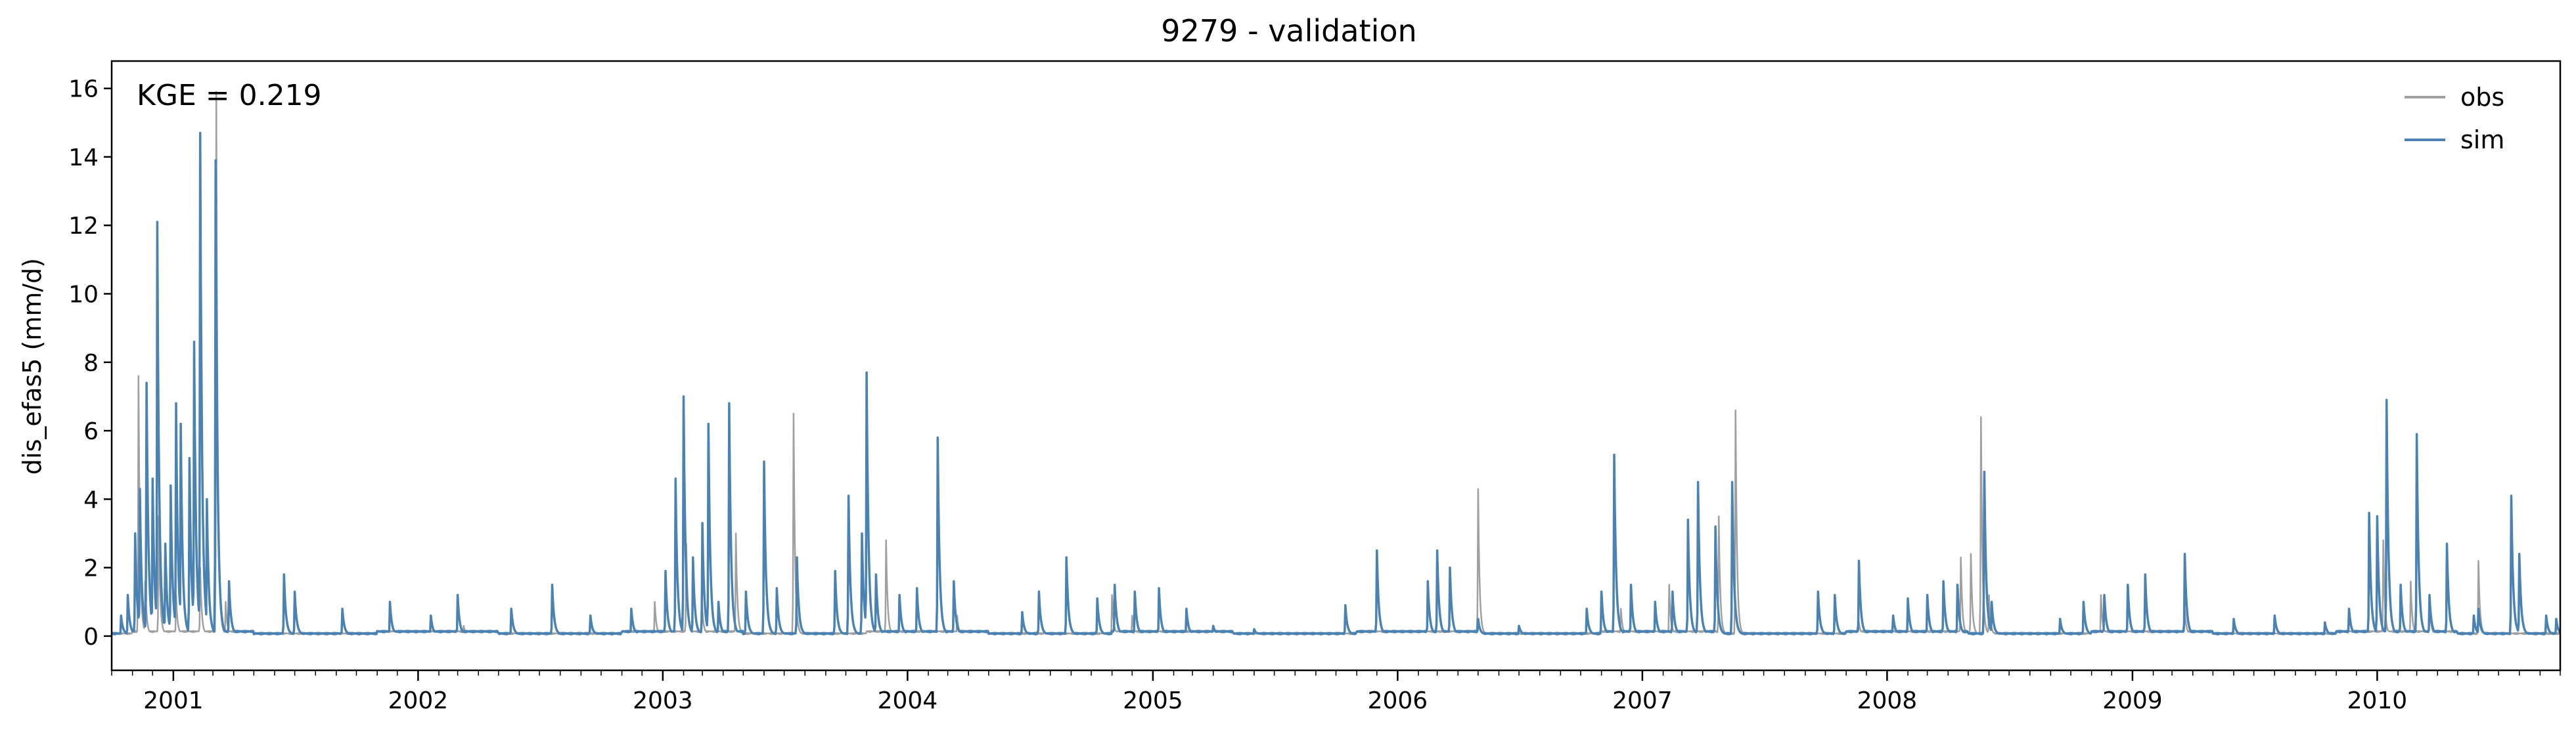  What do you see at coordinates (91, 431) in the screenshot?
I see `y-tick-label: 6` at bounding box center [91, 431].